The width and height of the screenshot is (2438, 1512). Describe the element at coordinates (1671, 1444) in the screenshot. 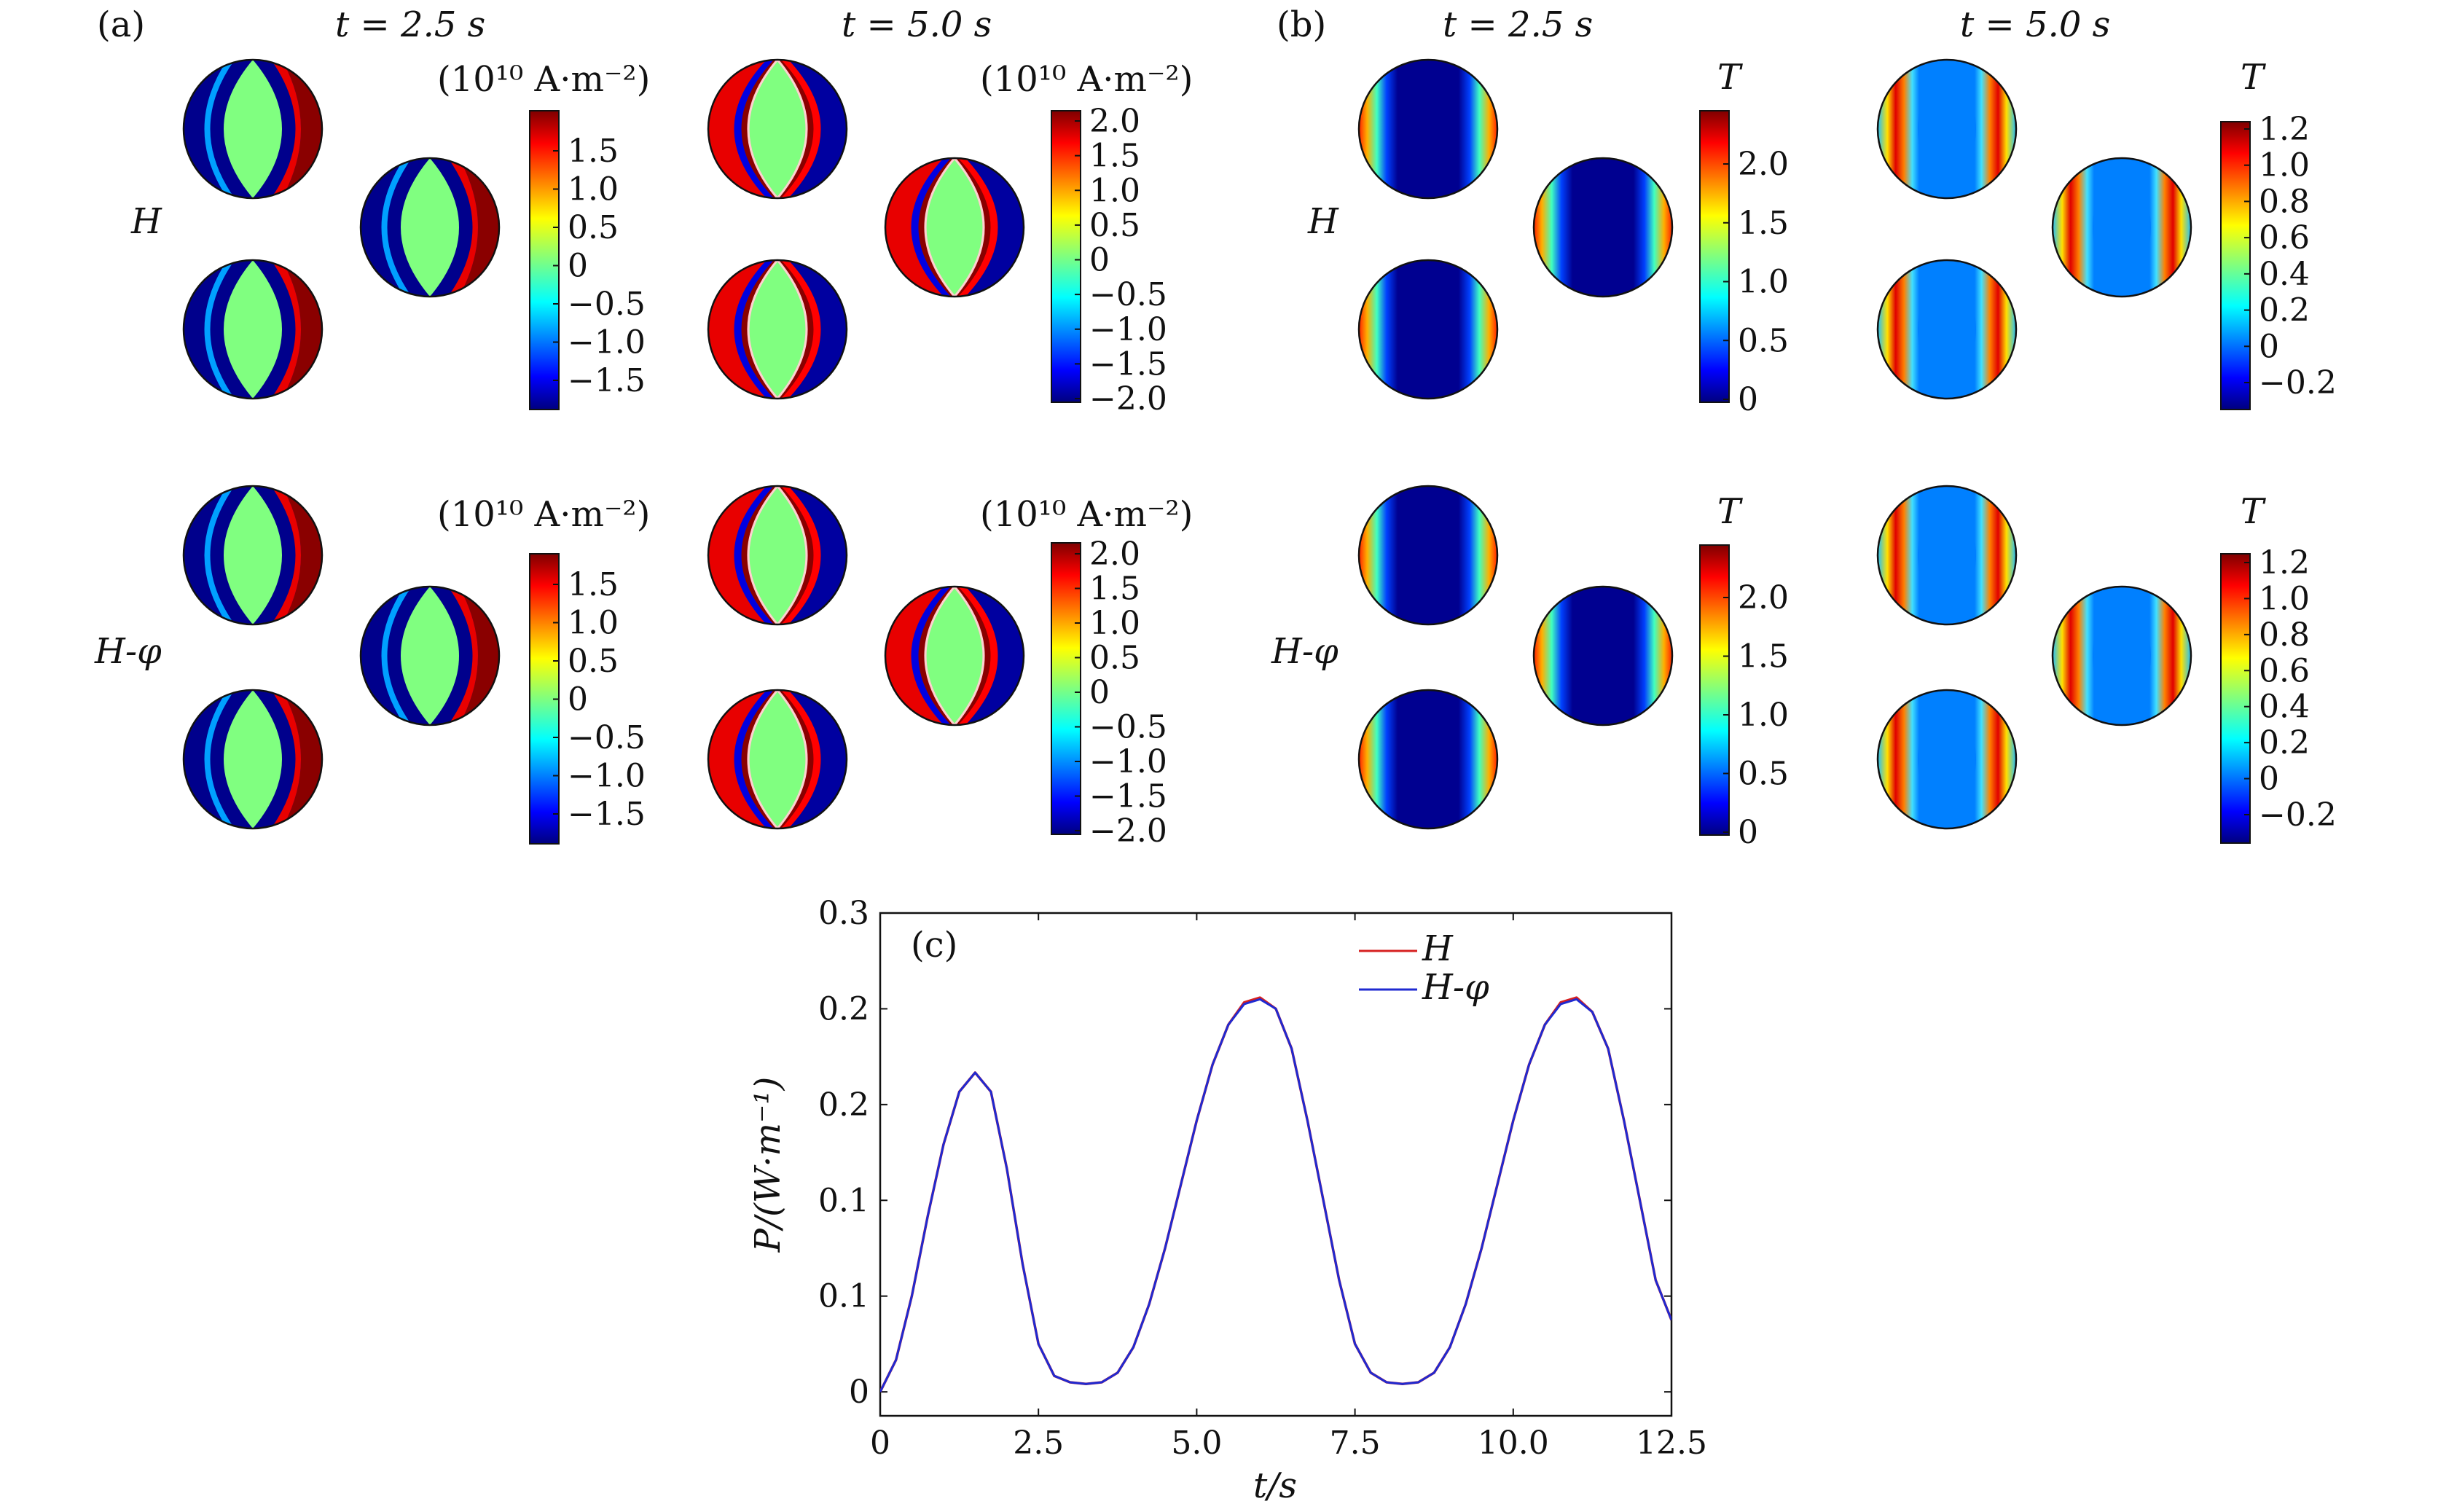

I see `x-tick-label: 12.5` at that location.